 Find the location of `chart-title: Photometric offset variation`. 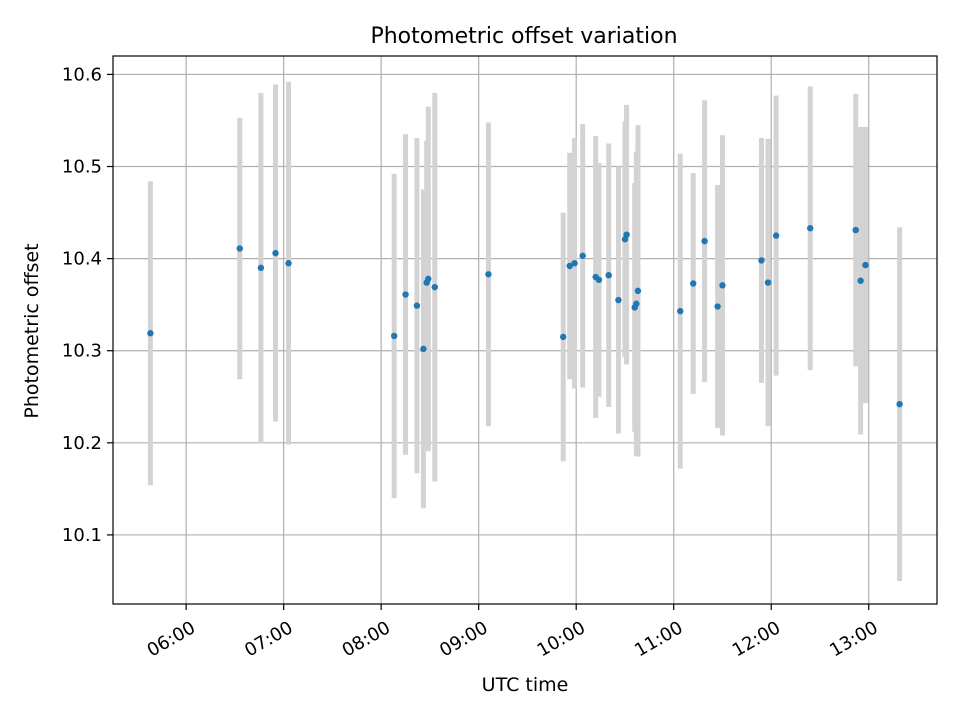

chart-title: Photometric offset variation is located at coordinates (523, 36).